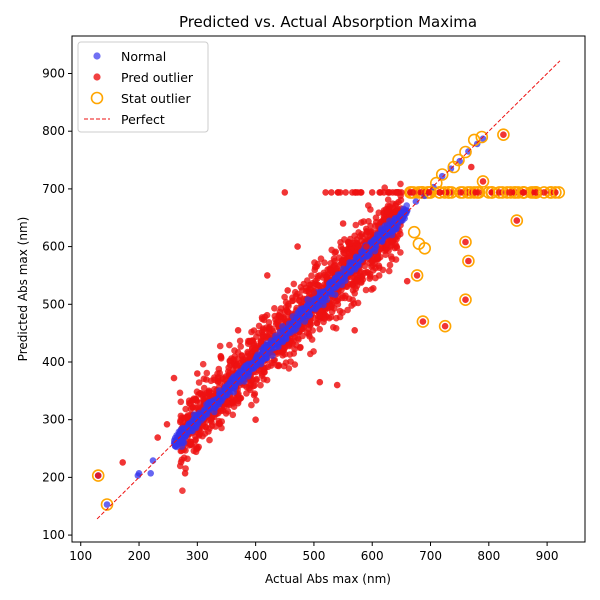 The image size is (600, 600). What do you see at coordinates (23, 289) in the screenshot?
I see `y-axis-label: Predicted Abs max (nm)` at bounding box center [23, 289].